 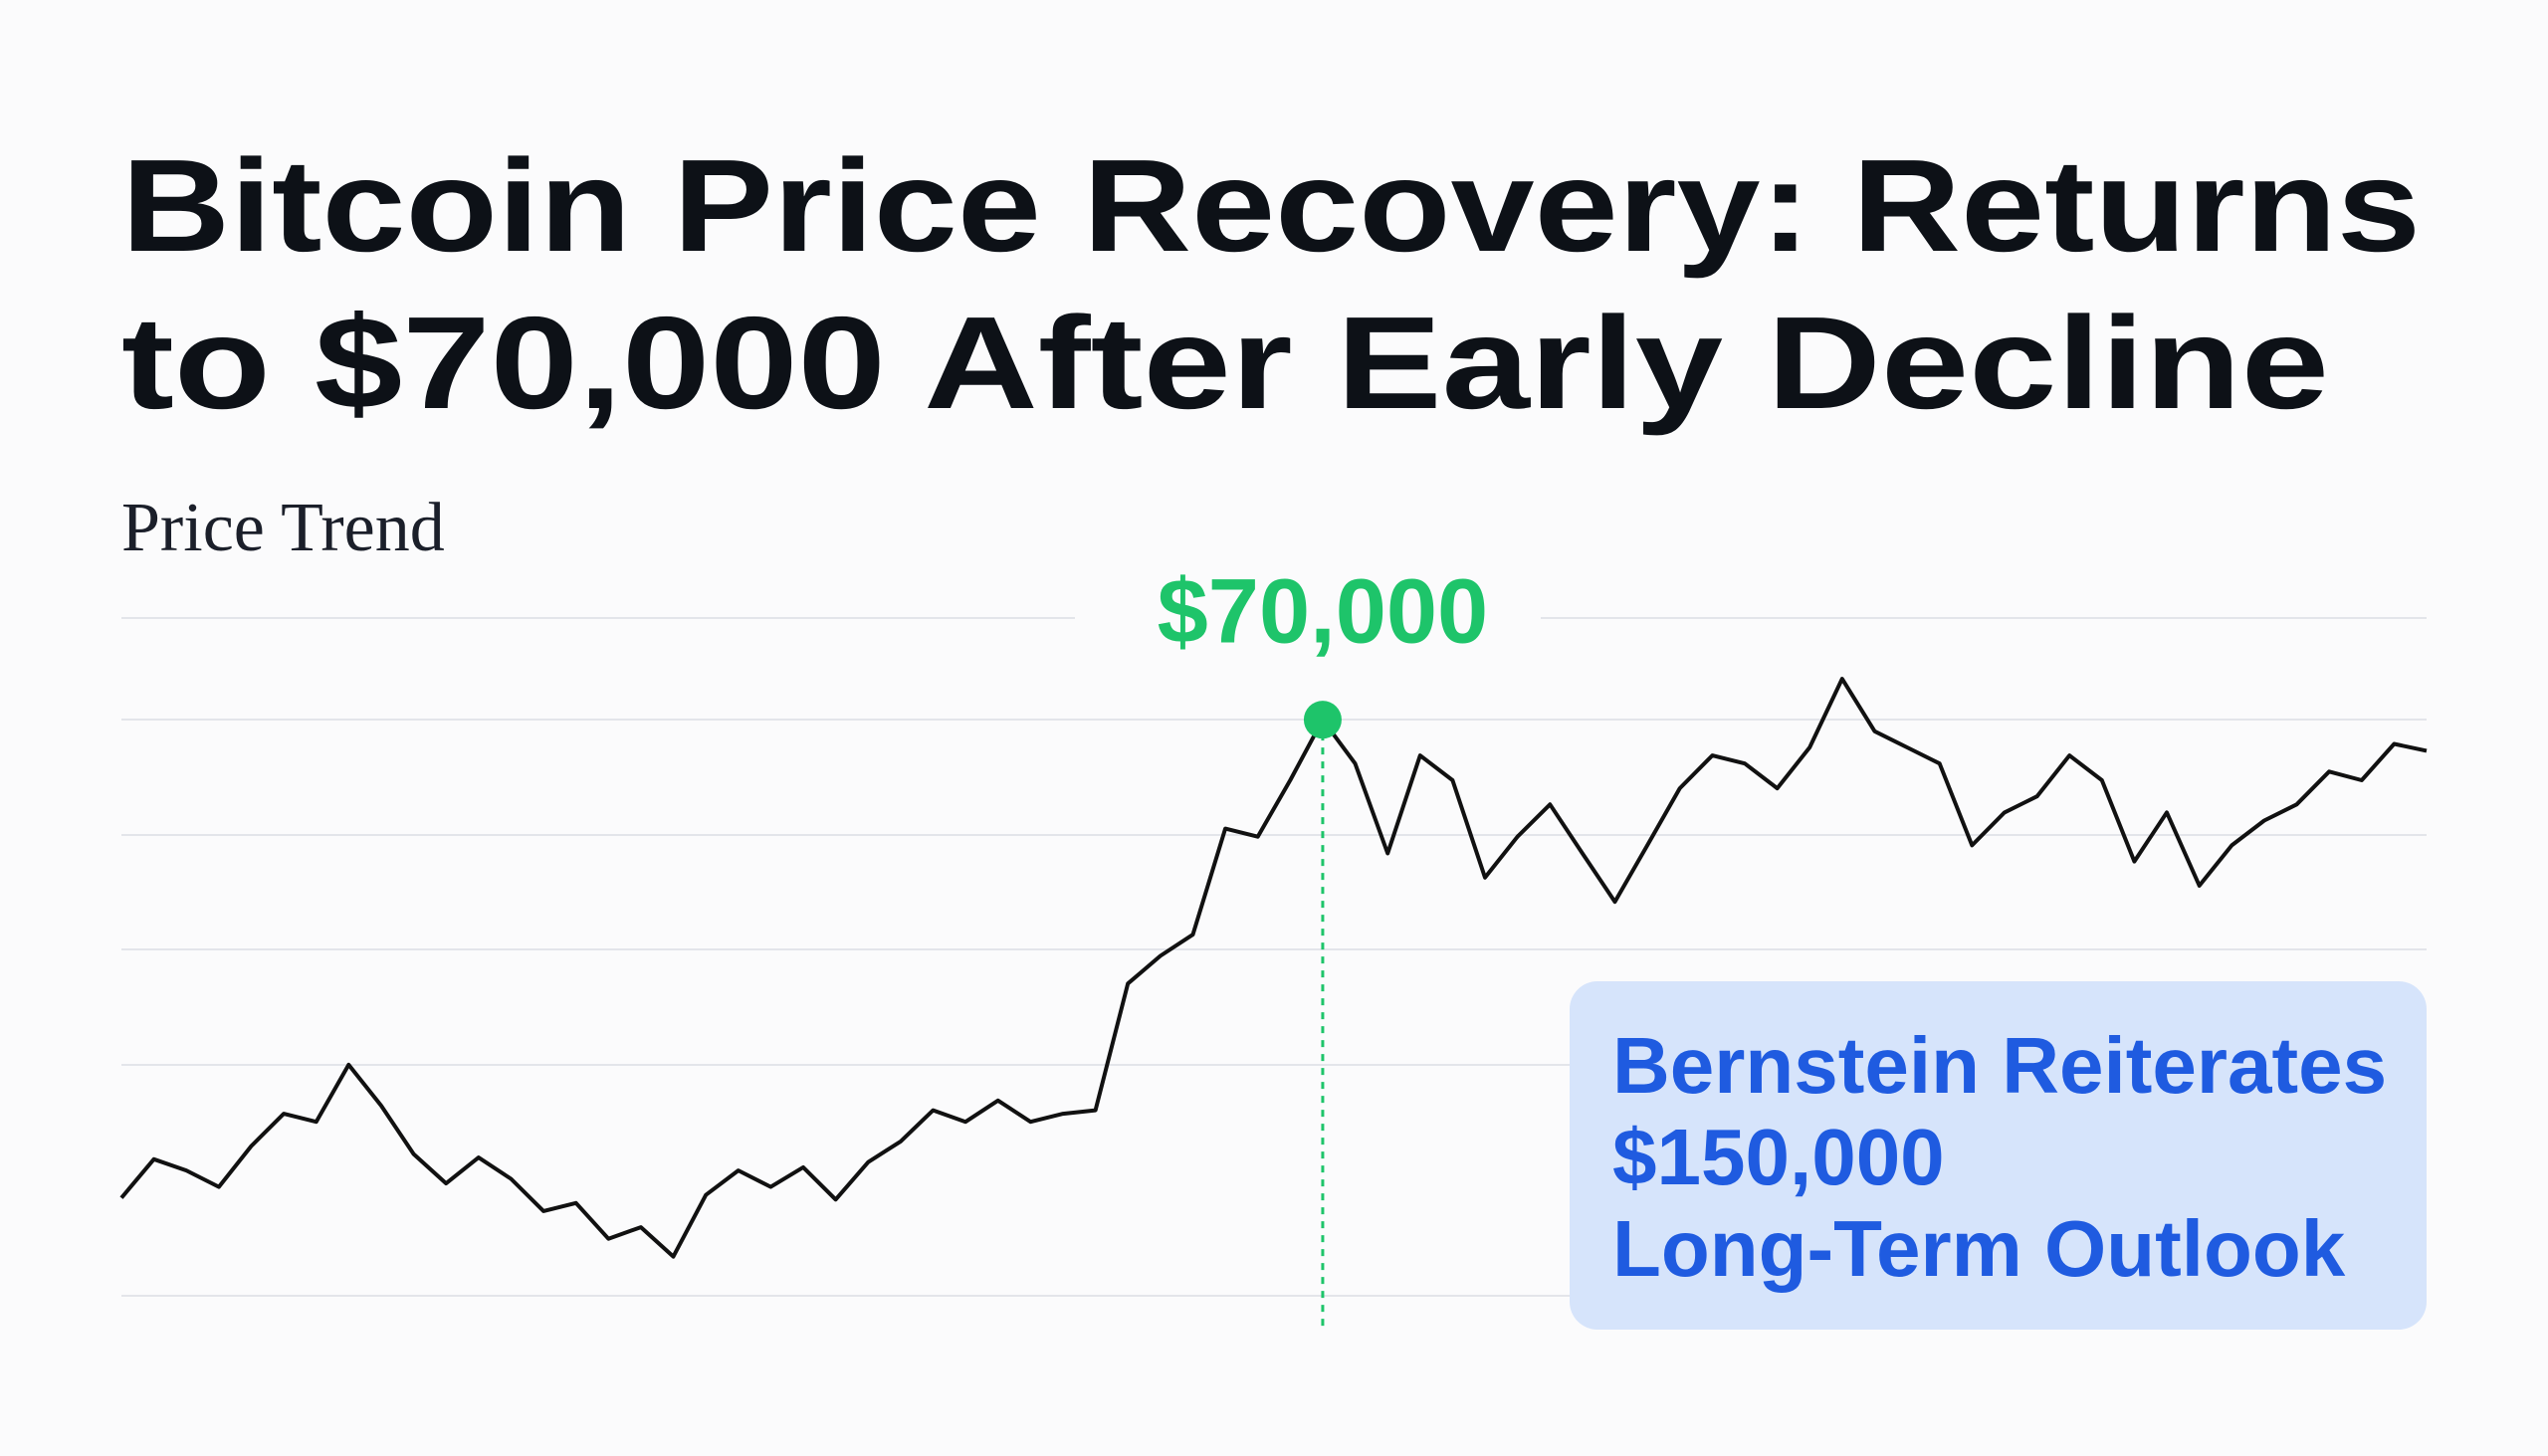 I want to click on peak-marker, so click(x=1322, y=720).